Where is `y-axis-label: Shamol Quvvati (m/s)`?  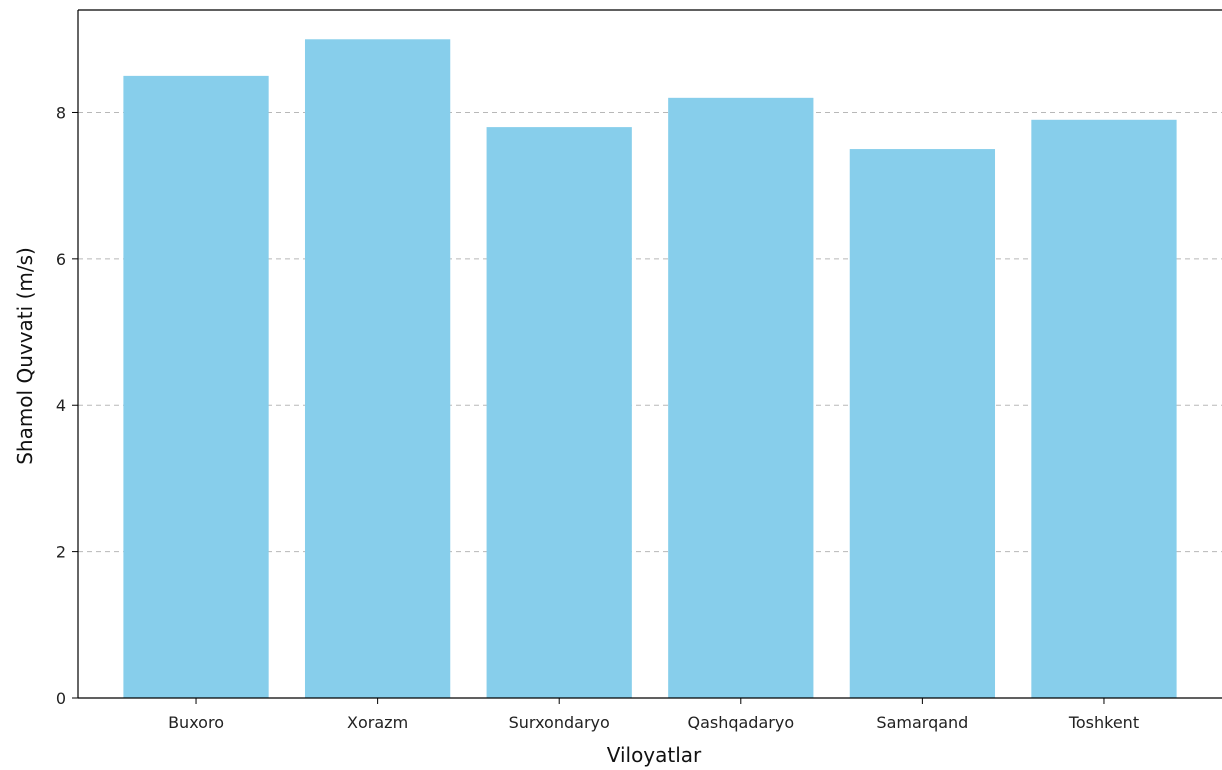 y-axis-label: Shamol Quvvati (m/s) is located at coordinates (25, 356).